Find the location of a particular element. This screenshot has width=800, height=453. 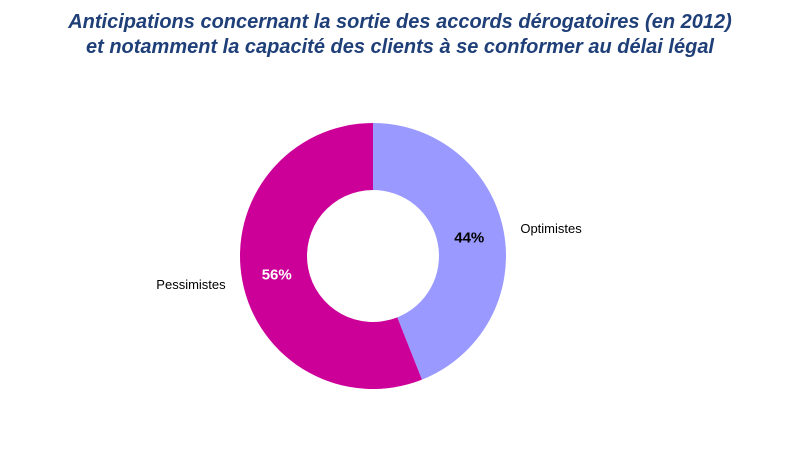

category-label-pessimistes: Pessimistes is located at coordinates (191, 284).